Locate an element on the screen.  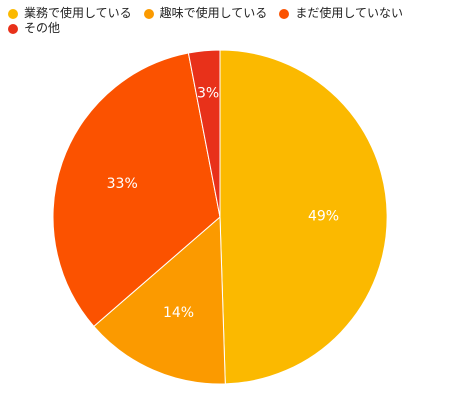
legend-item-not-yet: まだ使用していない is located at coordinates (341, 13).